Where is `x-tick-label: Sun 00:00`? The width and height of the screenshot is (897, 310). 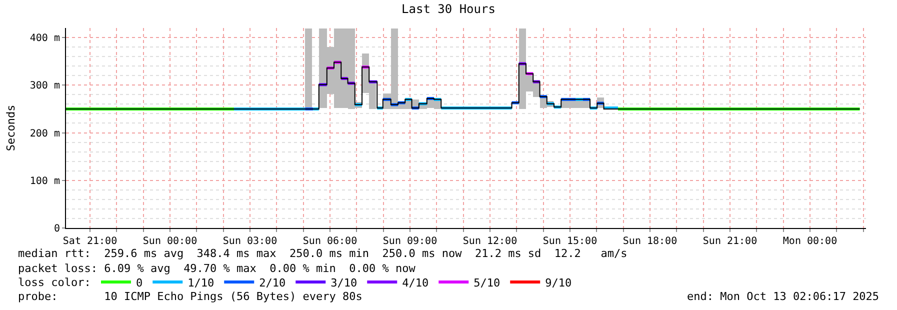 x-tick-label: Sun 00:00 is located at coordinates (170, 241).